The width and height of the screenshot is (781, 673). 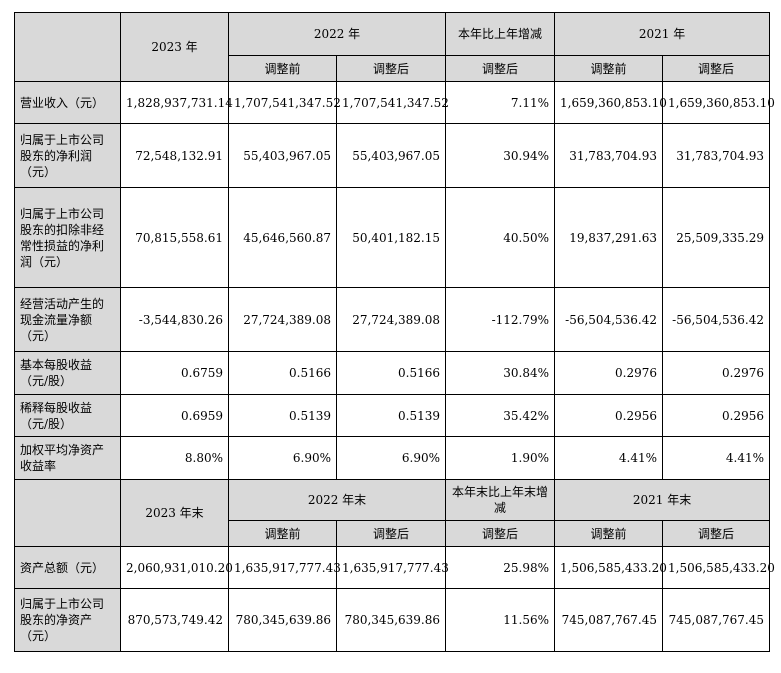 I want to click on cell-2023: 0.6759, so click(x=174, y=373).